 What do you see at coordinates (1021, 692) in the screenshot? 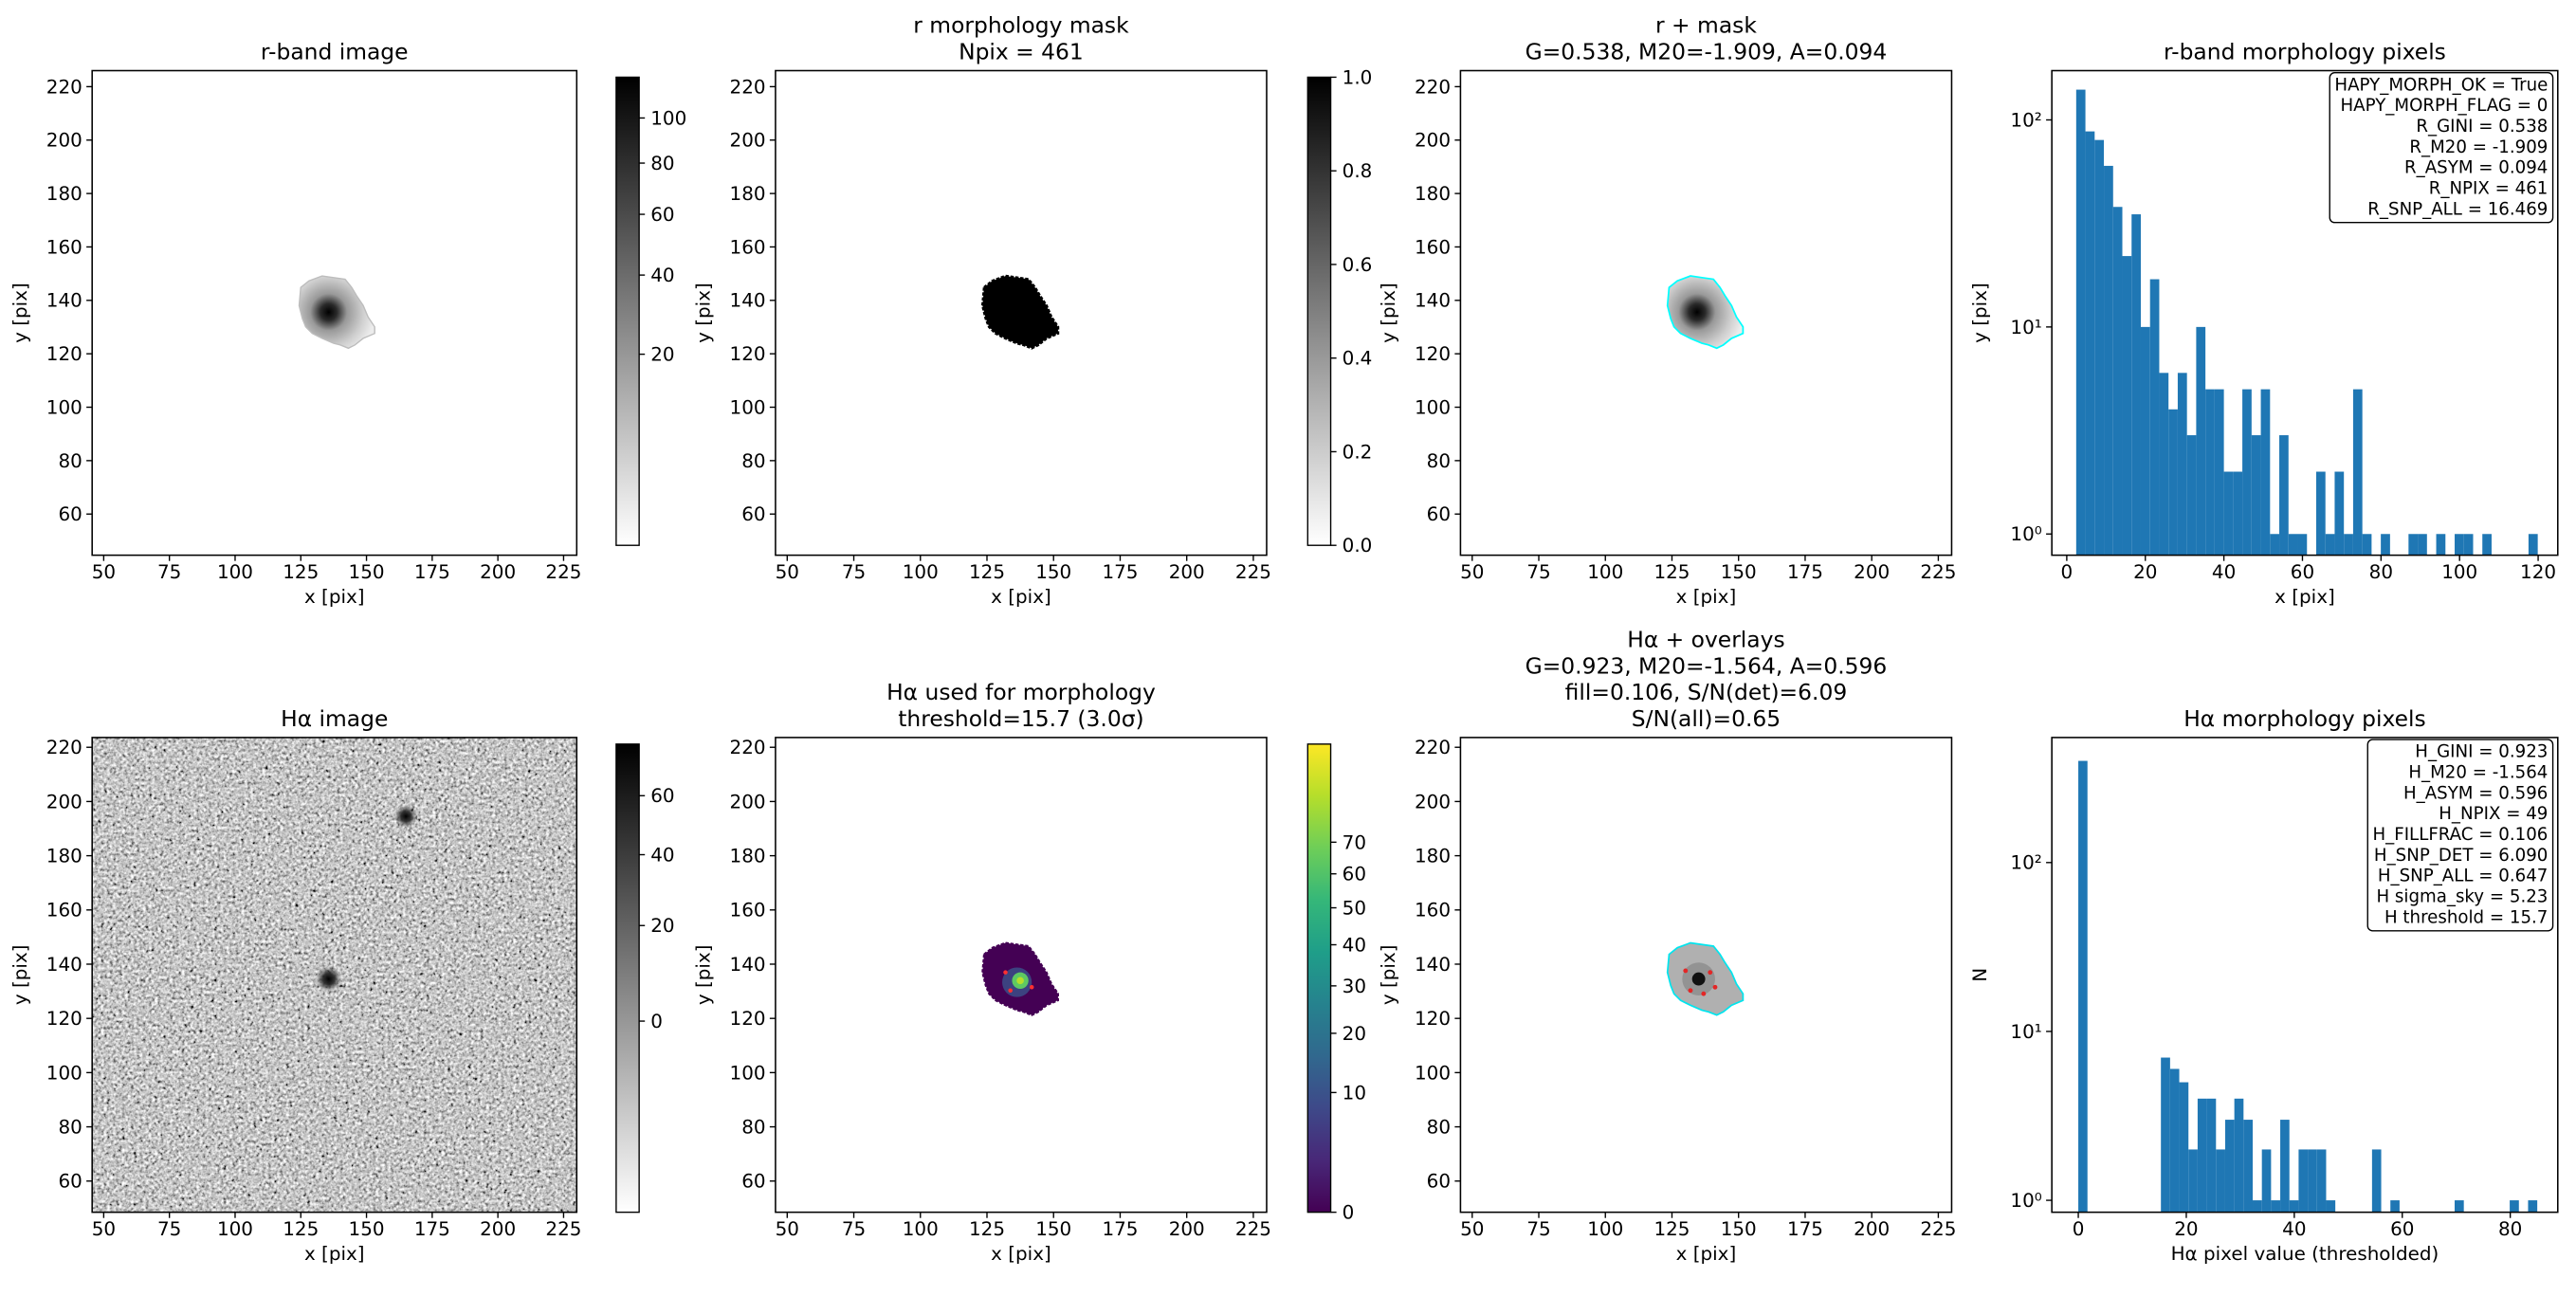
I see `panel-title: Hα used for morphology` at bounding box center [1021, 692].